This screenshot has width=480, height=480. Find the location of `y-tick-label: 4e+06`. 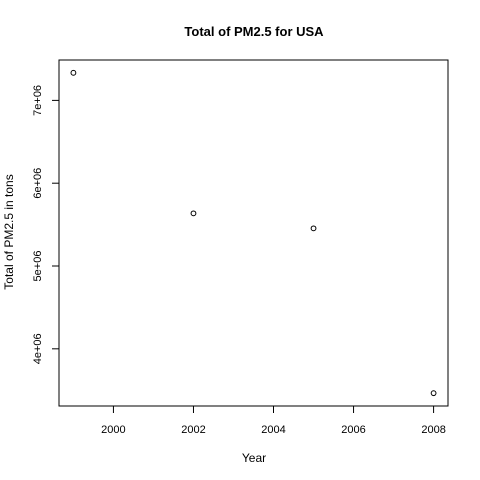

y-tick-label: 4e+06 is located at coordinates (38, 348).